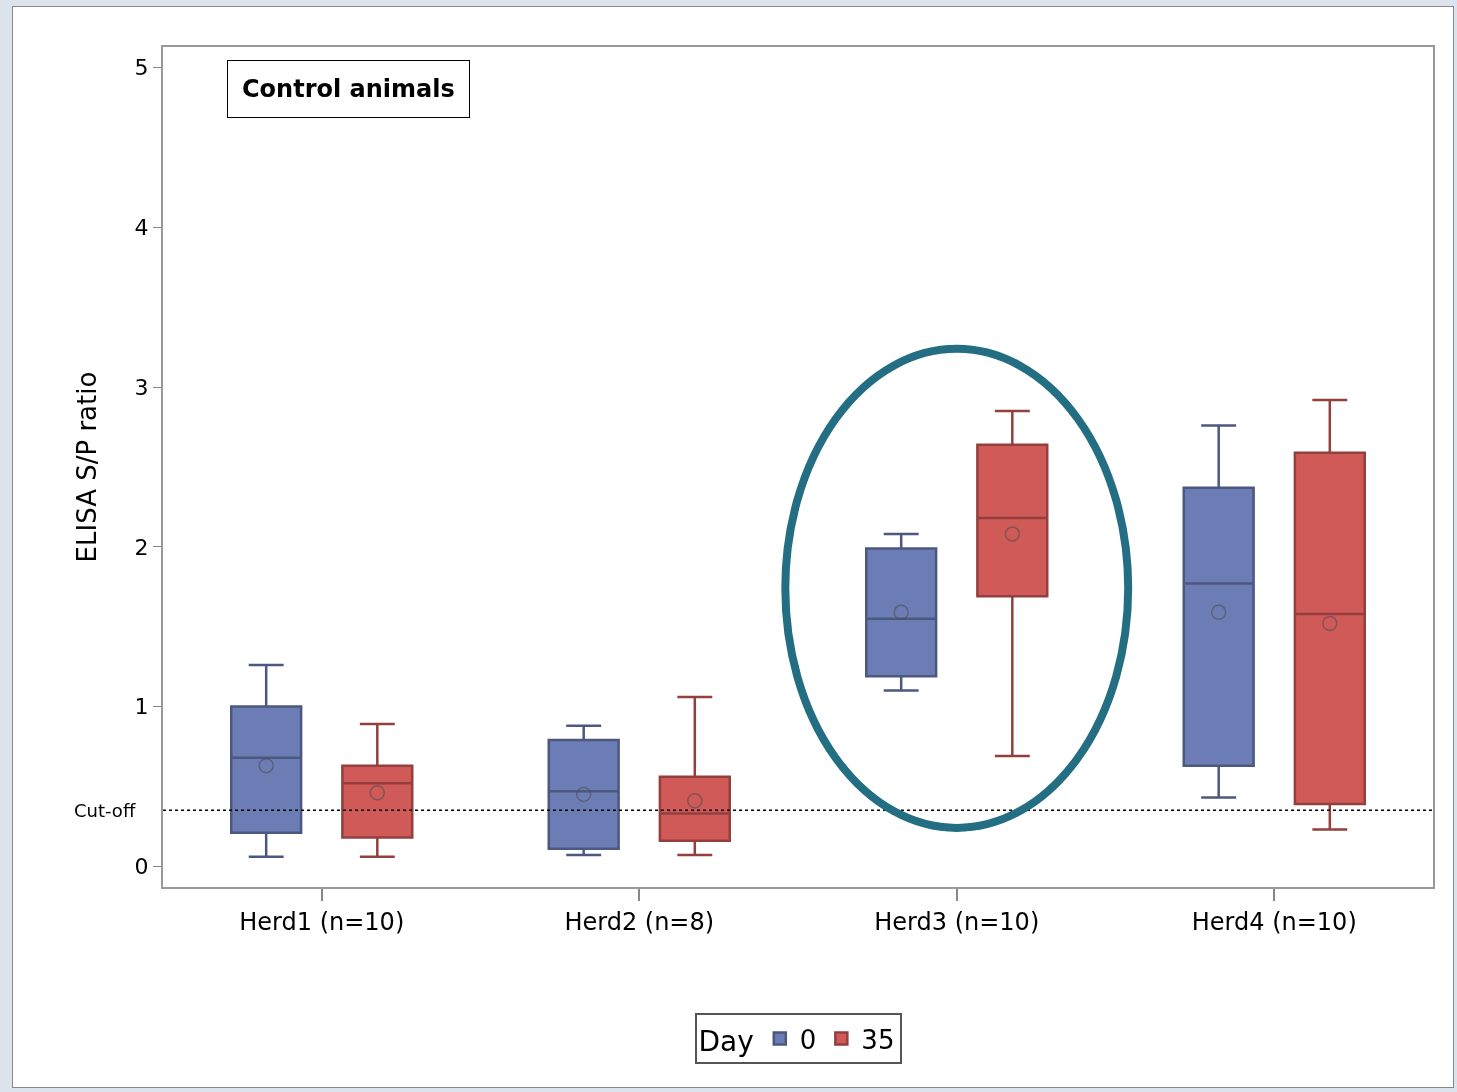 This screenshot has width=1457, height=1092. I want to click on ref-line-label: Cut-off, so click(105, 810).